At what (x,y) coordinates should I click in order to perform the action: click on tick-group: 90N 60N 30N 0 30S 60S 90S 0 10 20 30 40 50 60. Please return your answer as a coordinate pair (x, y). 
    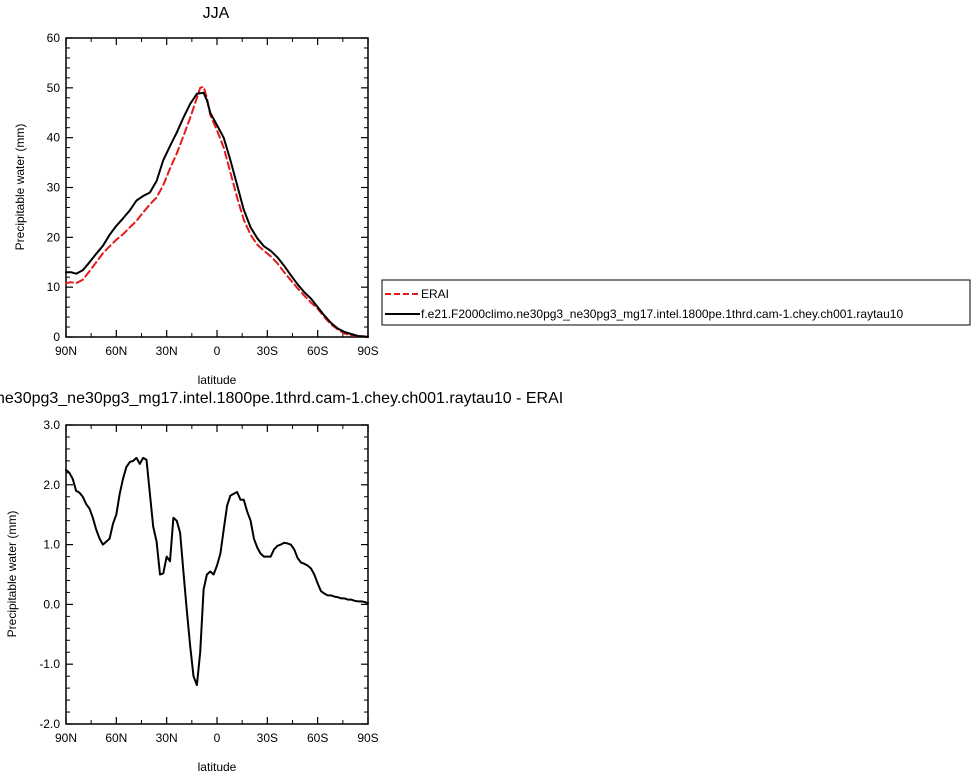
    Looking at the image, I should click on (213, 194).